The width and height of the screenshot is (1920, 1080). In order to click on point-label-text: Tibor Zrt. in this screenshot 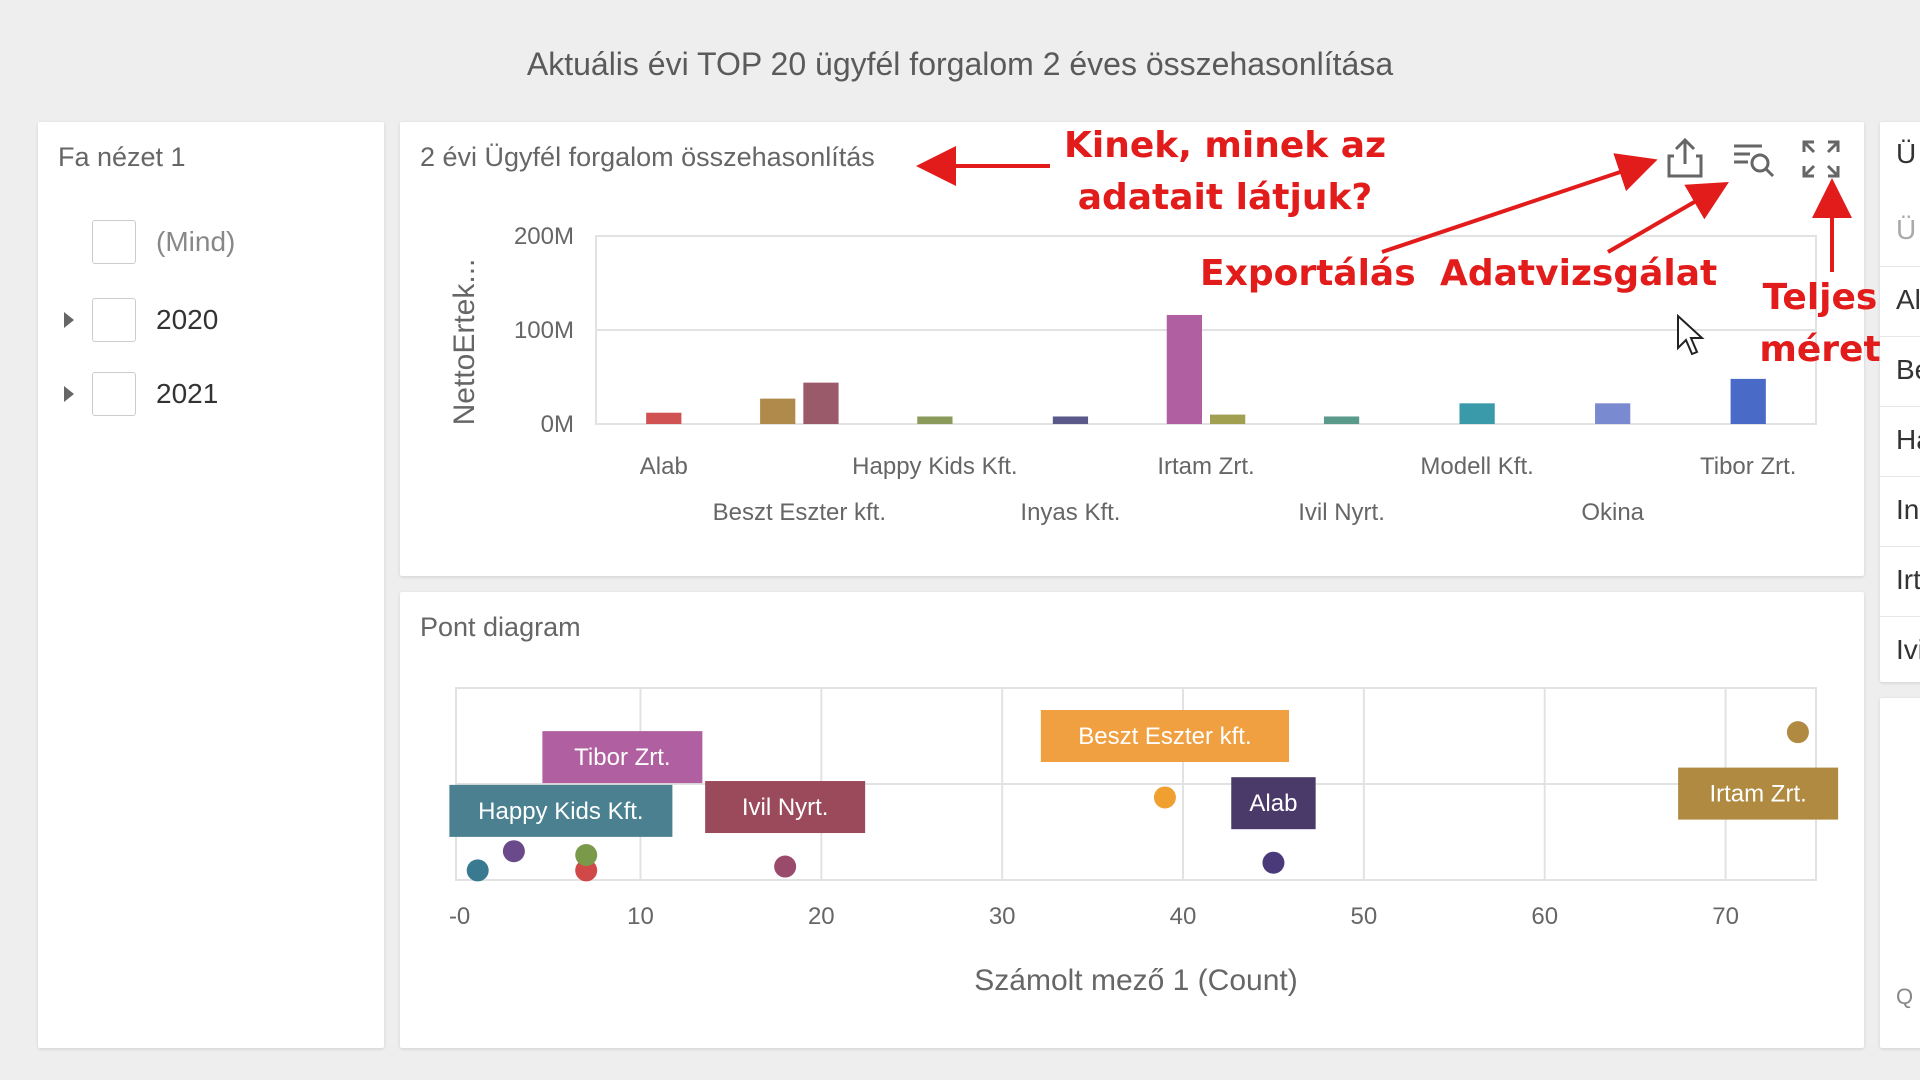, I will do `click(622, 757)`.